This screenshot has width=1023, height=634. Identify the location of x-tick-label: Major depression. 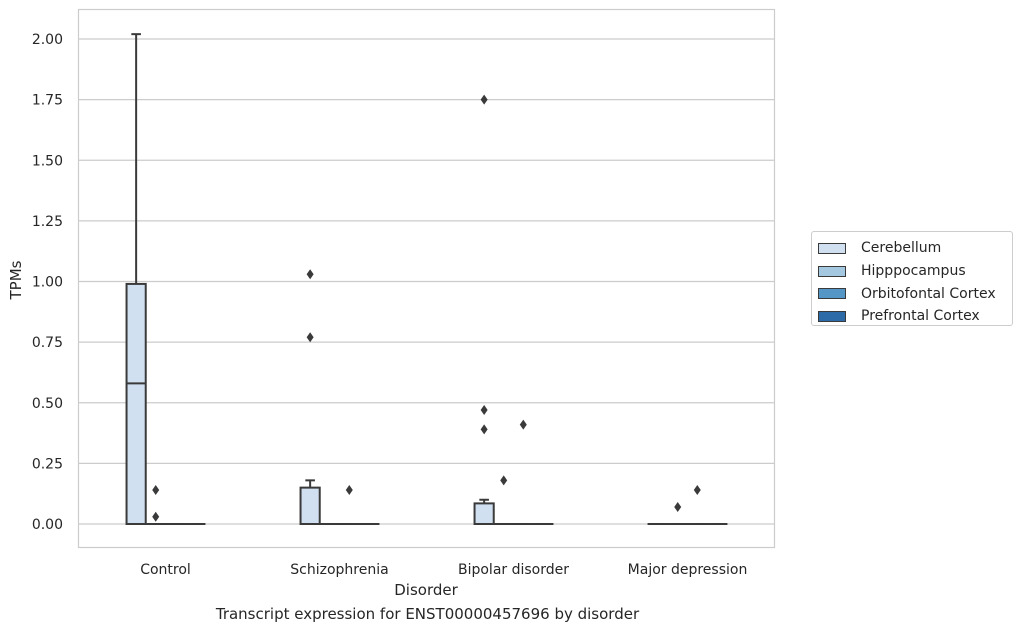
(688, 570).